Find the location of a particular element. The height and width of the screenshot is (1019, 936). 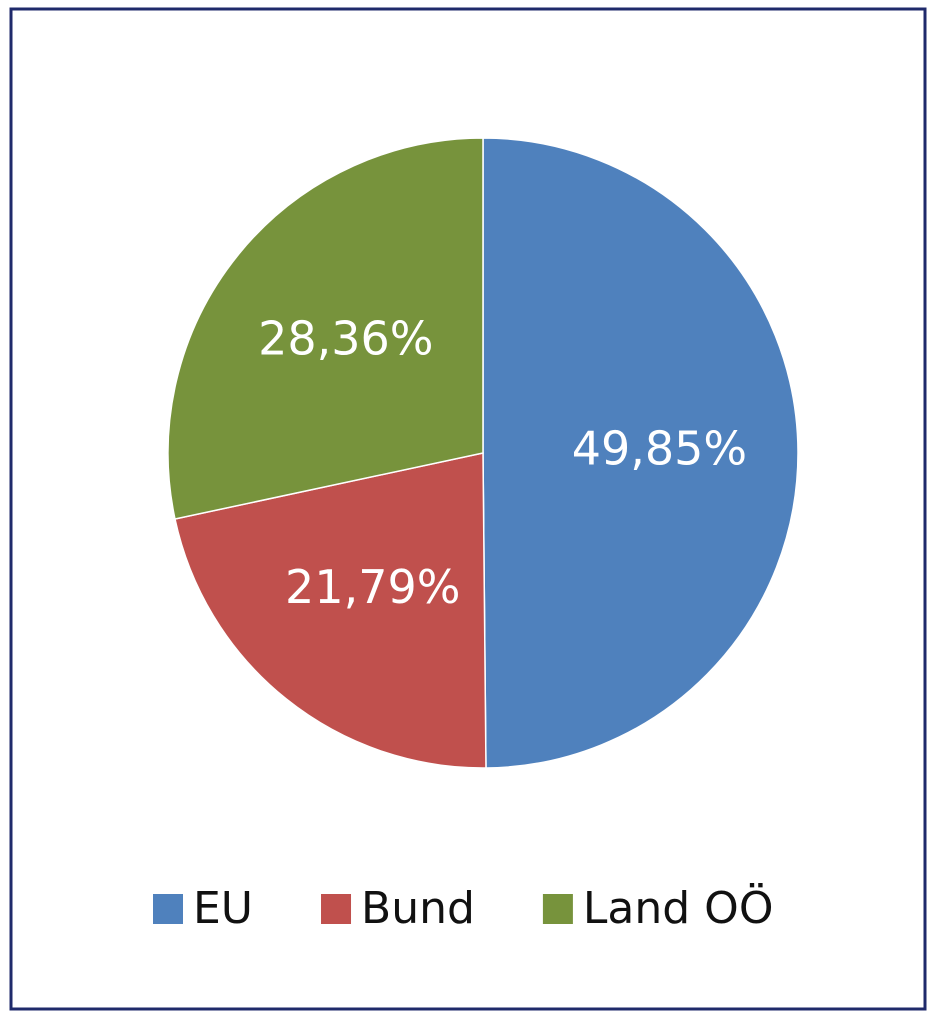

data-label: 28,36% is located at coordinates (345, 339).